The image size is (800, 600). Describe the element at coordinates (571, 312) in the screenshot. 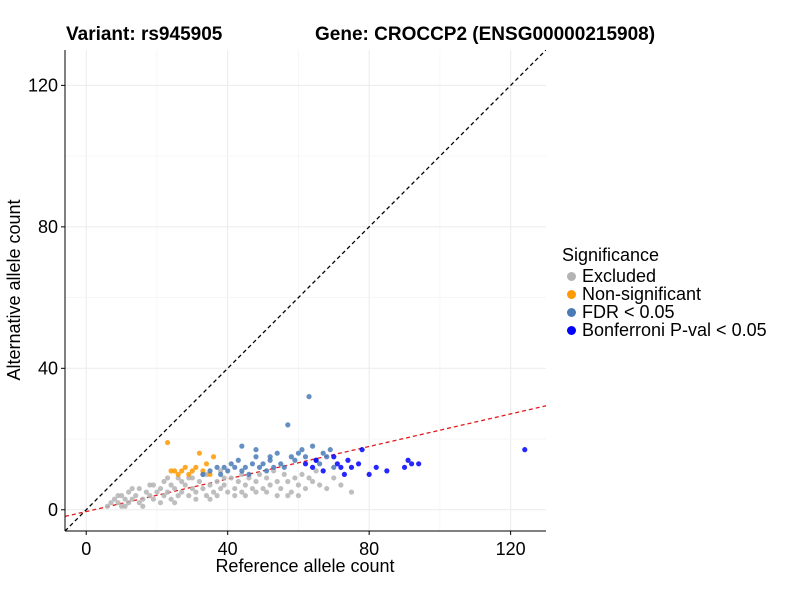

I see `legend-dot-fdr` at that location.